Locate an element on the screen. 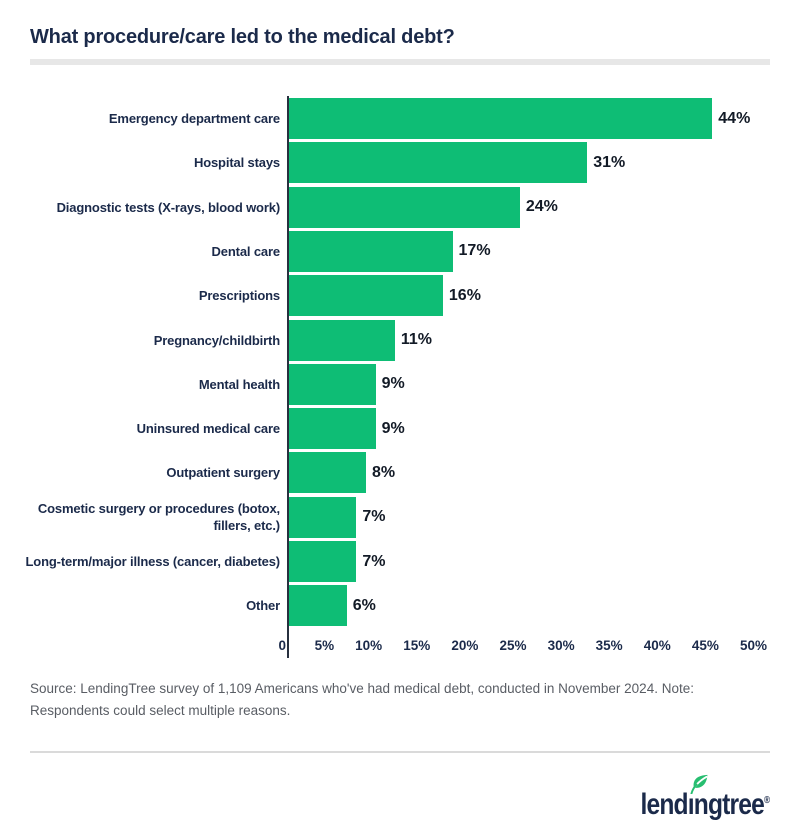 This screenshot has height=835, width=800. category-label: Diagnostic tests (X-rays, blood work) is located at coordinates (168, 207).